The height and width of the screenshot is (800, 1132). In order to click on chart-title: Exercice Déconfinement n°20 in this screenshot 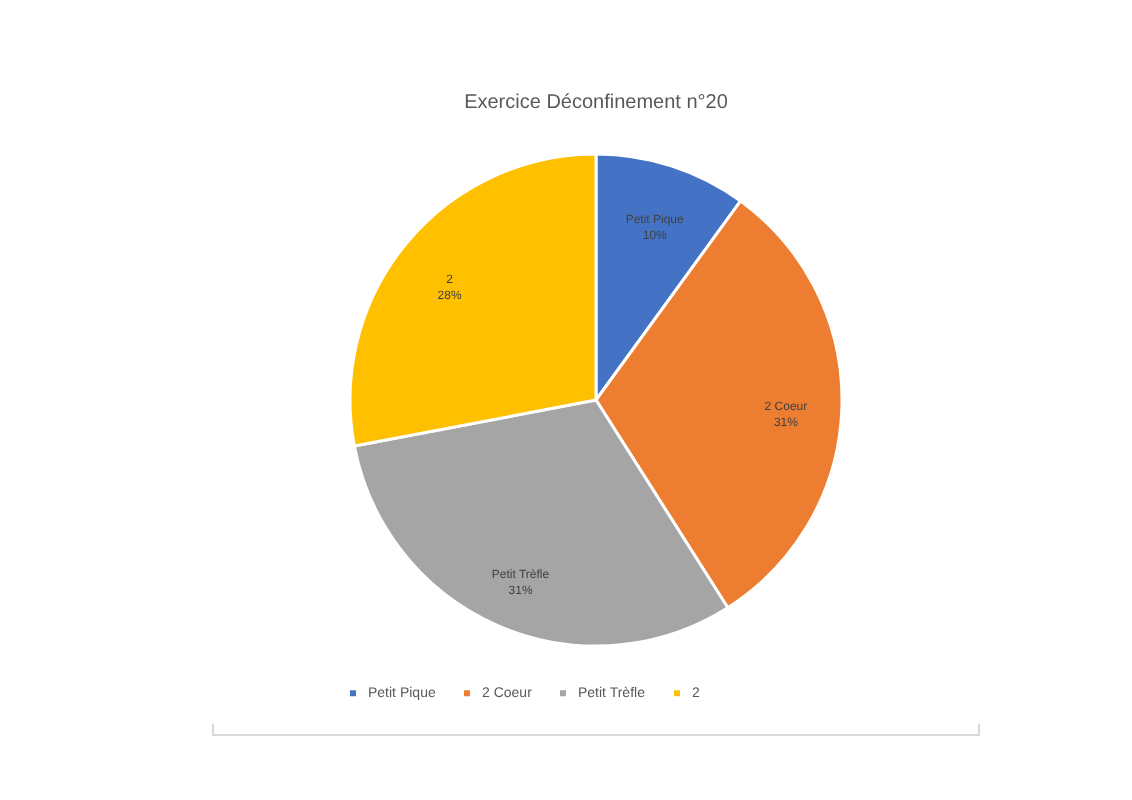, I will do `click(596, 103)`.